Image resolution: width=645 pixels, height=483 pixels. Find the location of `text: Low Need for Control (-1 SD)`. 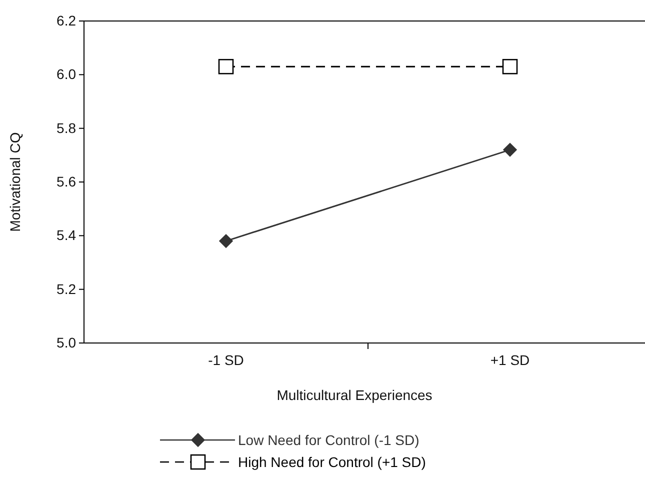

text: Low Need for Control (-1 SD) is located at coordinates (329, 440).